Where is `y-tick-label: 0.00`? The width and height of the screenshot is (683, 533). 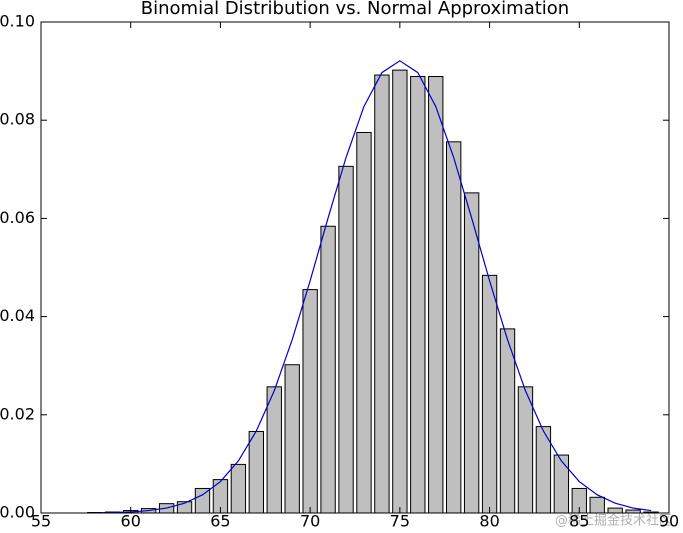 y-tick-label: 0.00 is located at coordinates (17, 512).